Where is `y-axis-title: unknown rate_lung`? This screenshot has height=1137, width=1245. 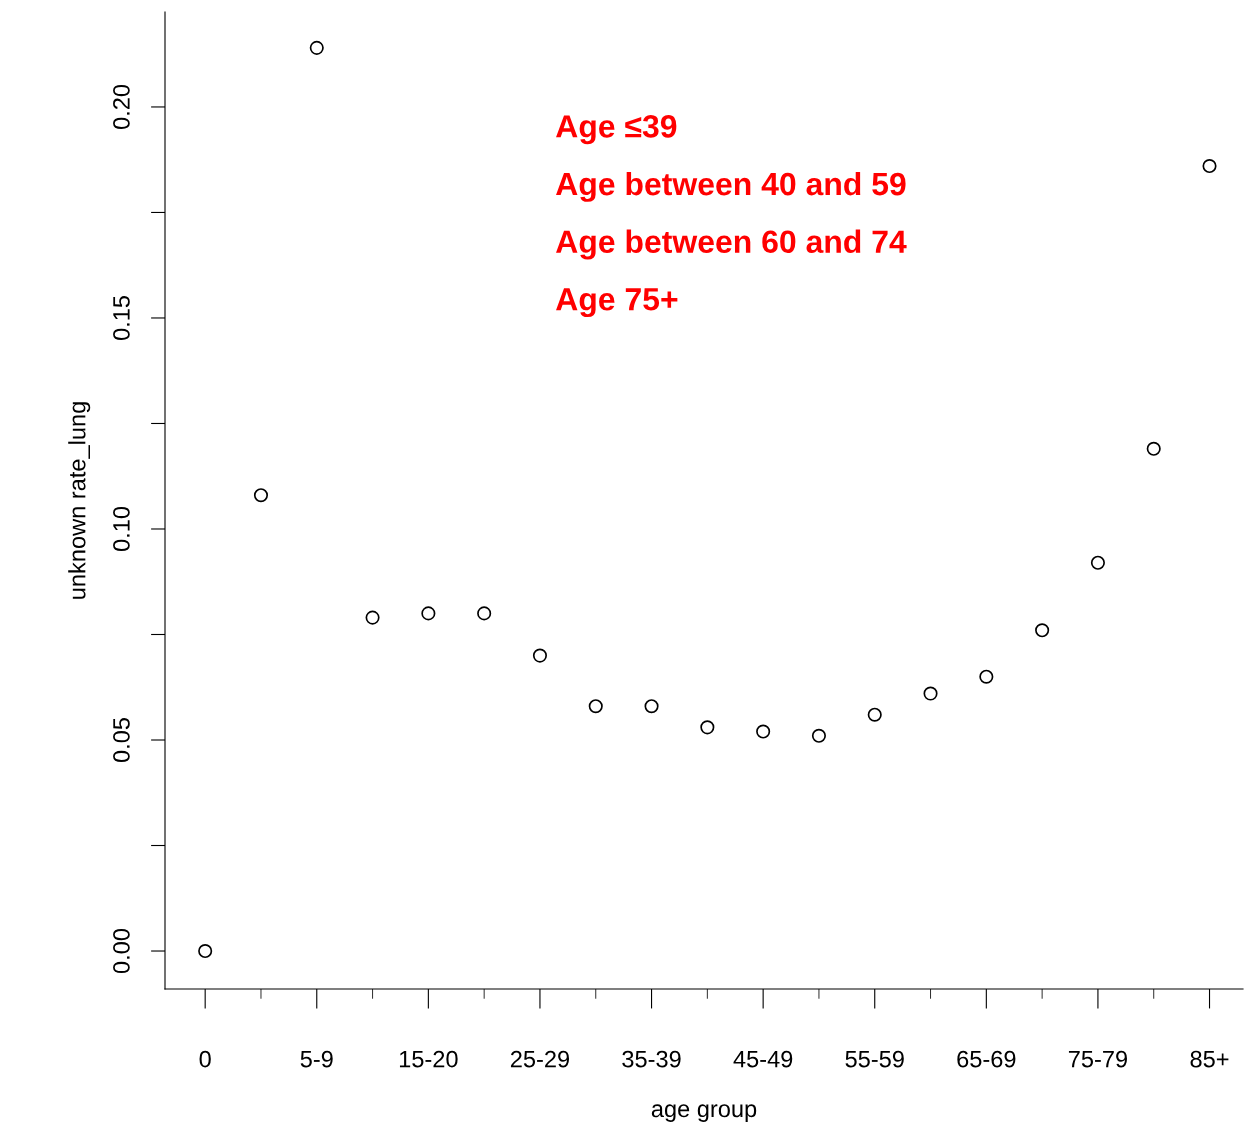 y-axis-title: unknown rate_lung is located at coordinates (79, 500).